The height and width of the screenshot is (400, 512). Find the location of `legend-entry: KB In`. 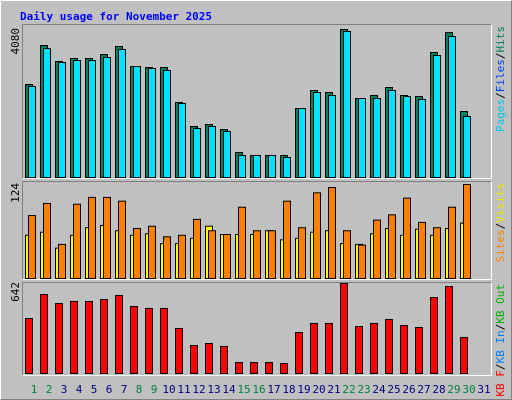

legend-entry: KB In is located at coordinates (500, 346).